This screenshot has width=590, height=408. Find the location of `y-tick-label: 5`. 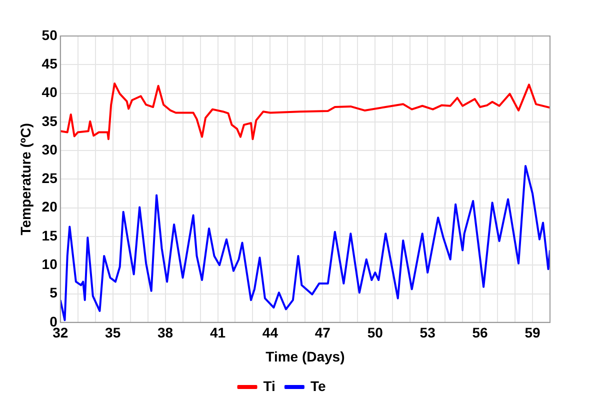

y-tick-label: 5 is located at coordinates (54, 292).